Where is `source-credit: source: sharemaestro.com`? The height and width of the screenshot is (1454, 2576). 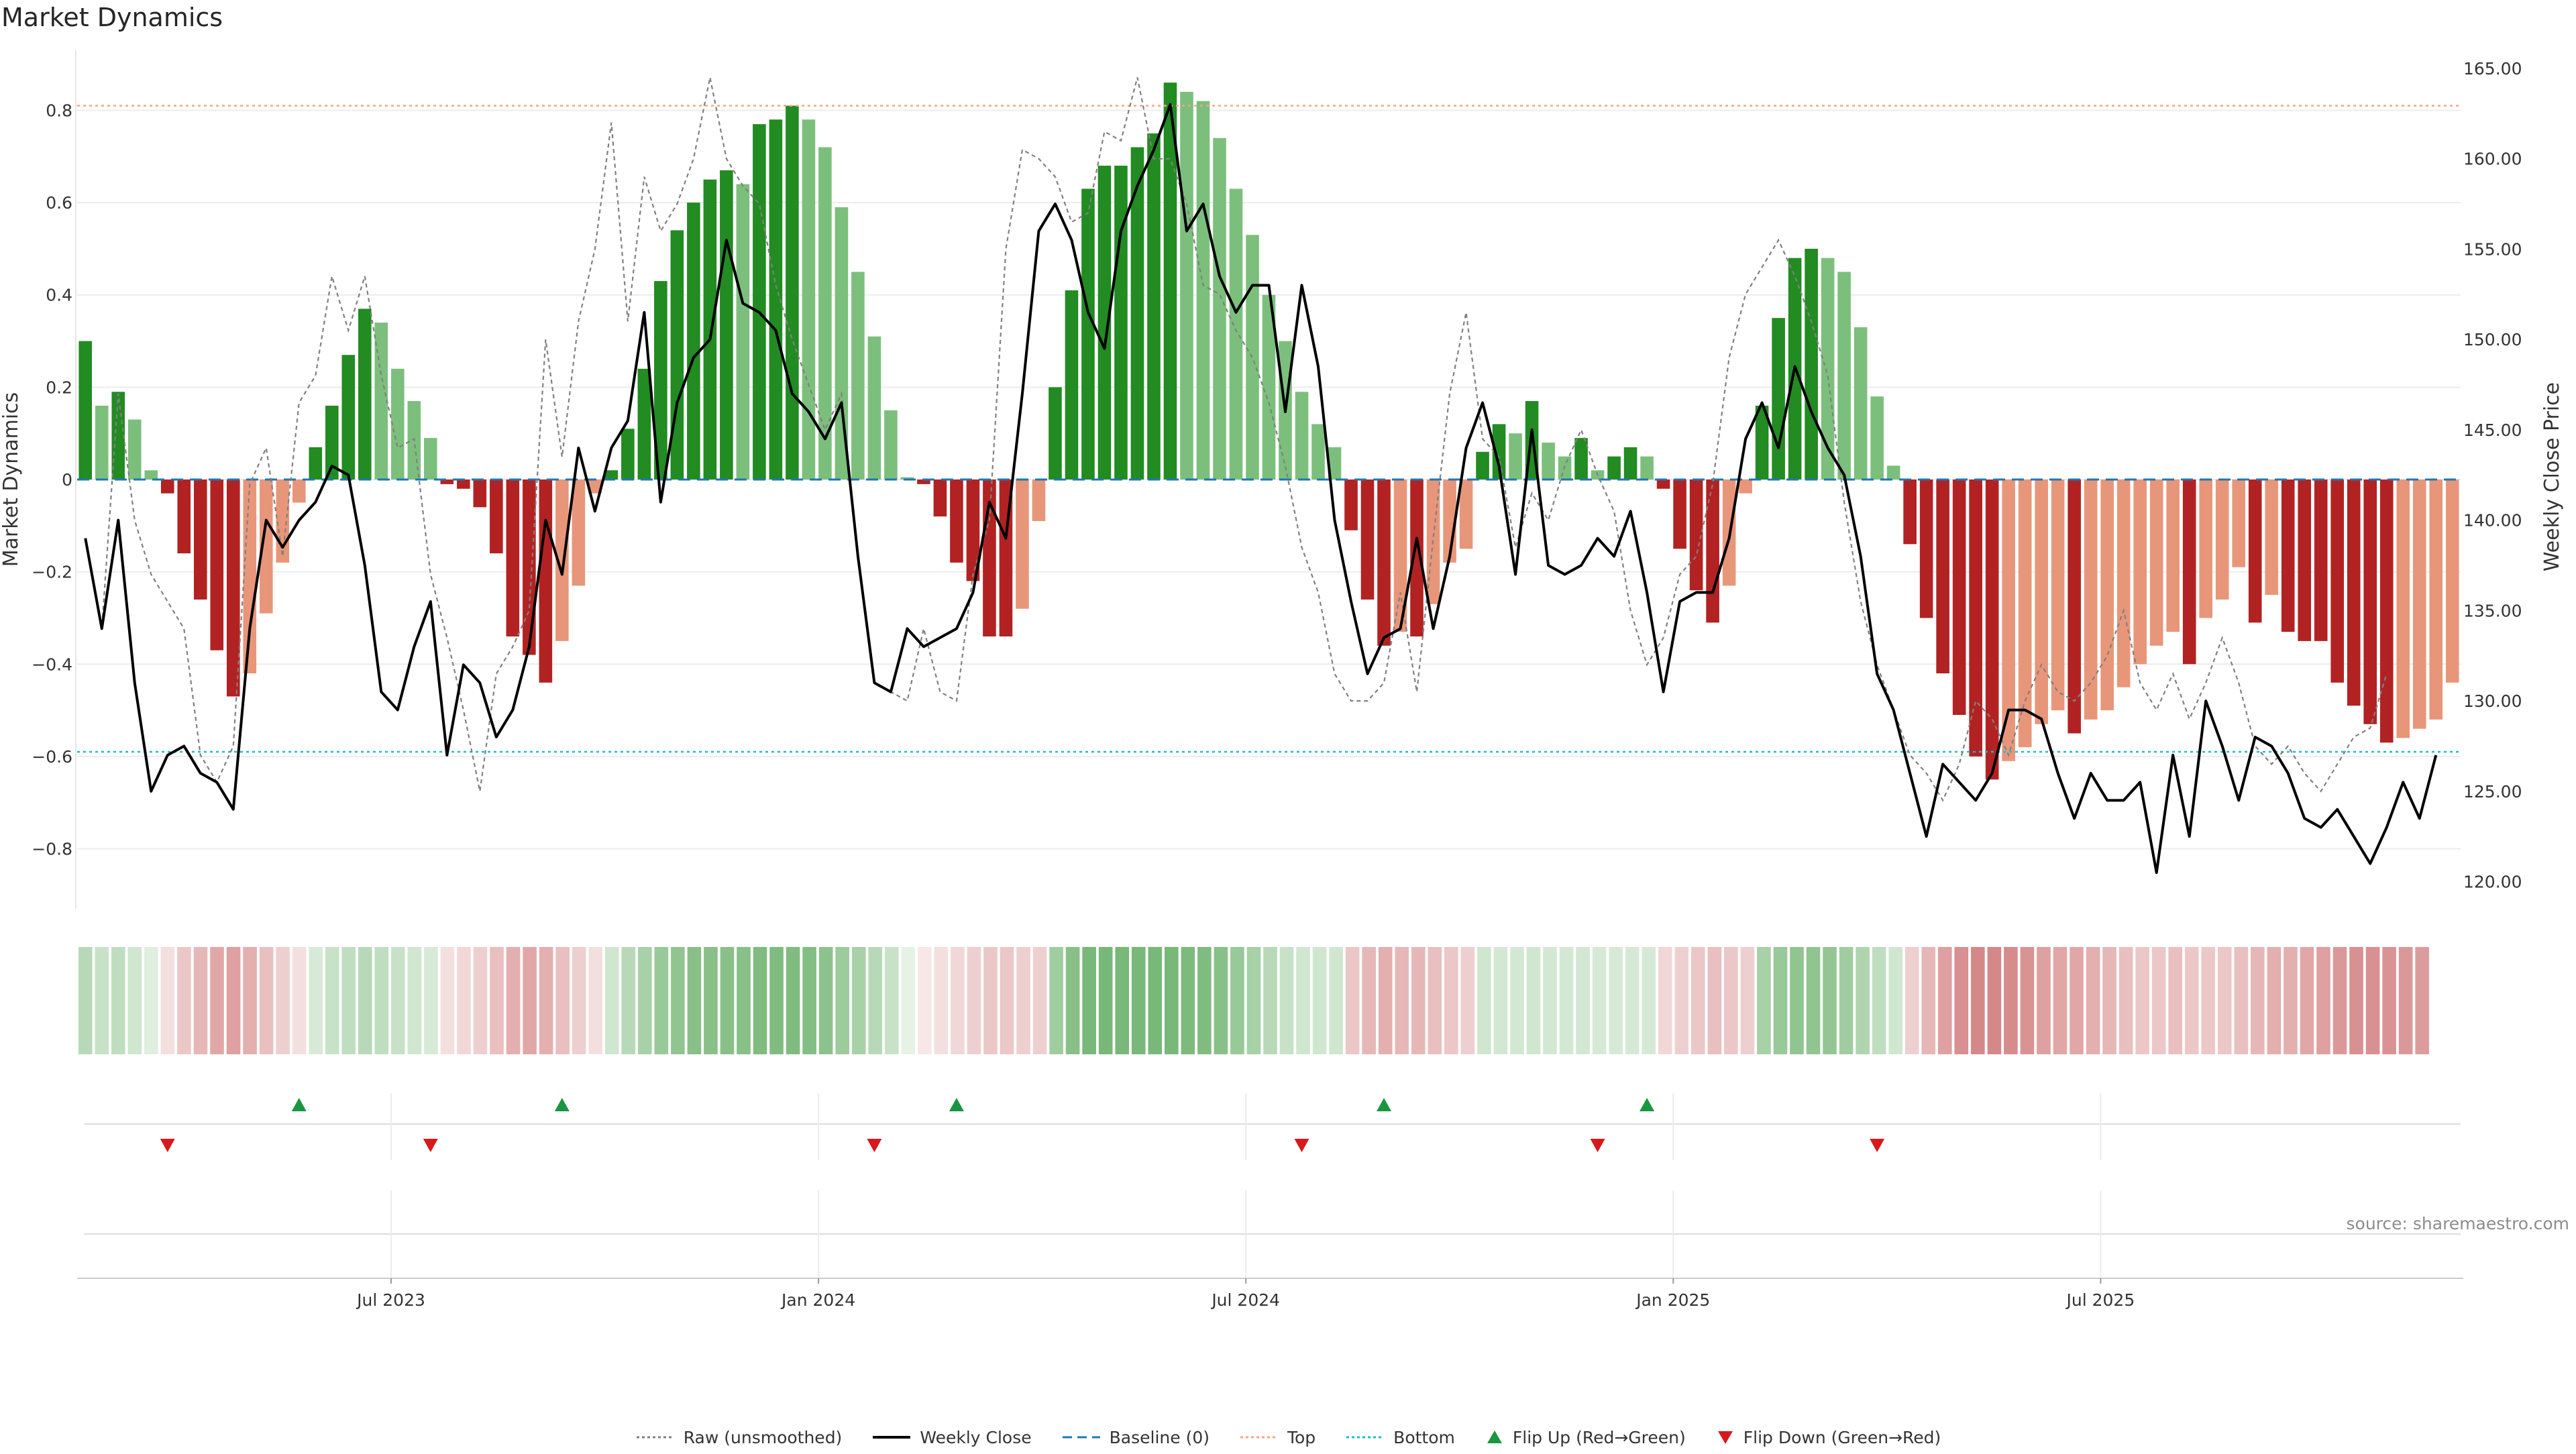
source-credit: source: sharemaestro.com is located at coordinates (2458, 1223).